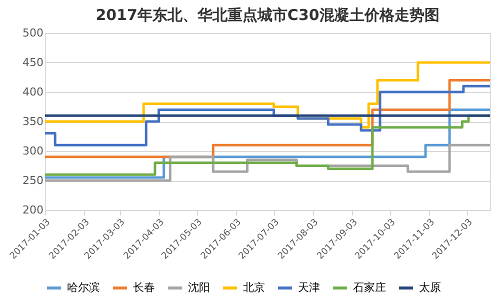 This screenshot has height=302, width=500. Describe the element at coordinates (33, 180) in the screenshot. I see `y-tick-label: 250` at that location.